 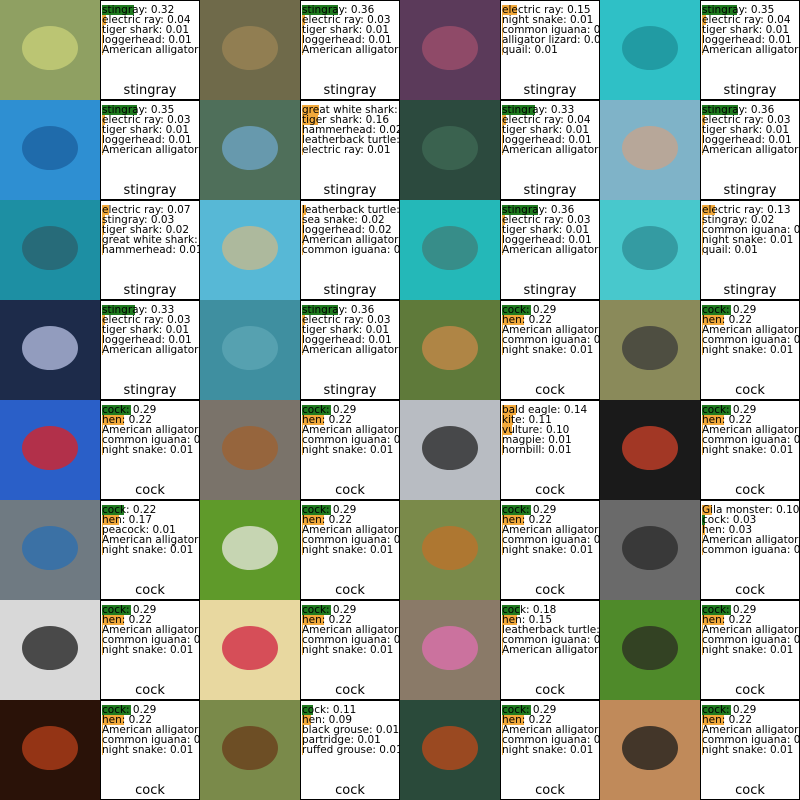 I want to click on prediction-row: magpie: 0.01, so click(x=550, y=440).